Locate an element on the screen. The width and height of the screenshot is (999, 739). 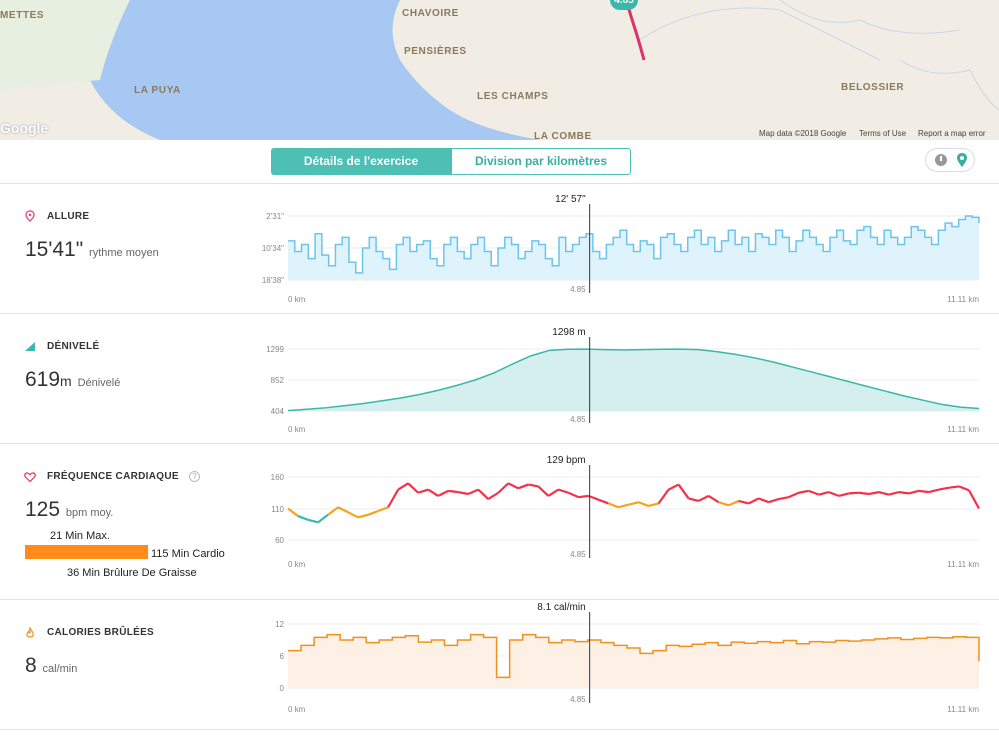
info-icon: ? is located at coordinates (194, 476).